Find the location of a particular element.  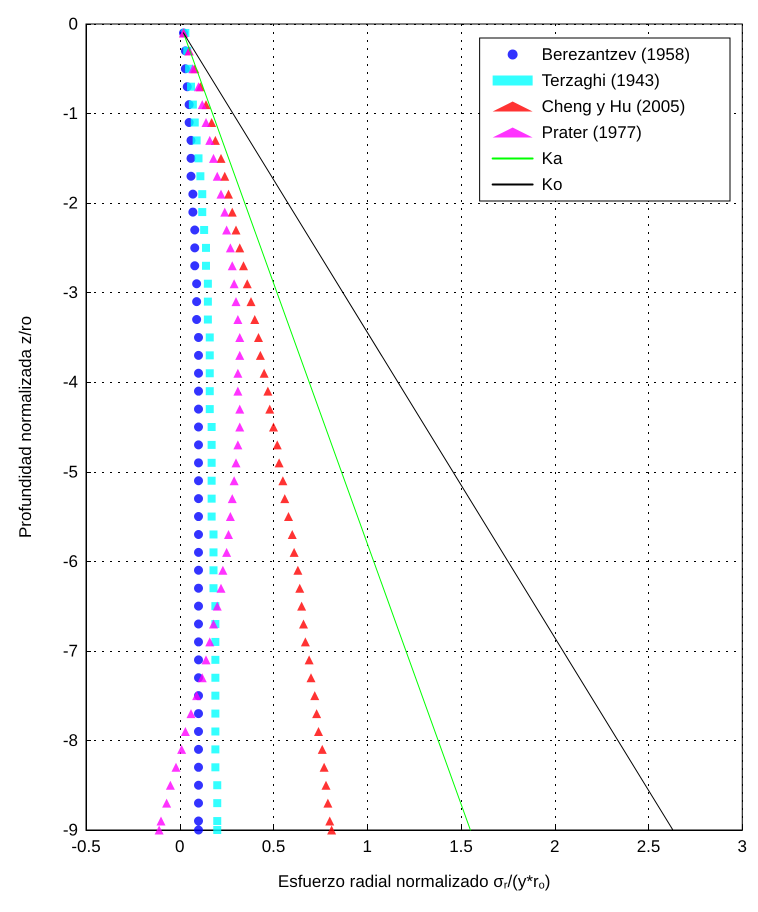

x-tick-label: 2.5 is located at coordinates (648, 846).